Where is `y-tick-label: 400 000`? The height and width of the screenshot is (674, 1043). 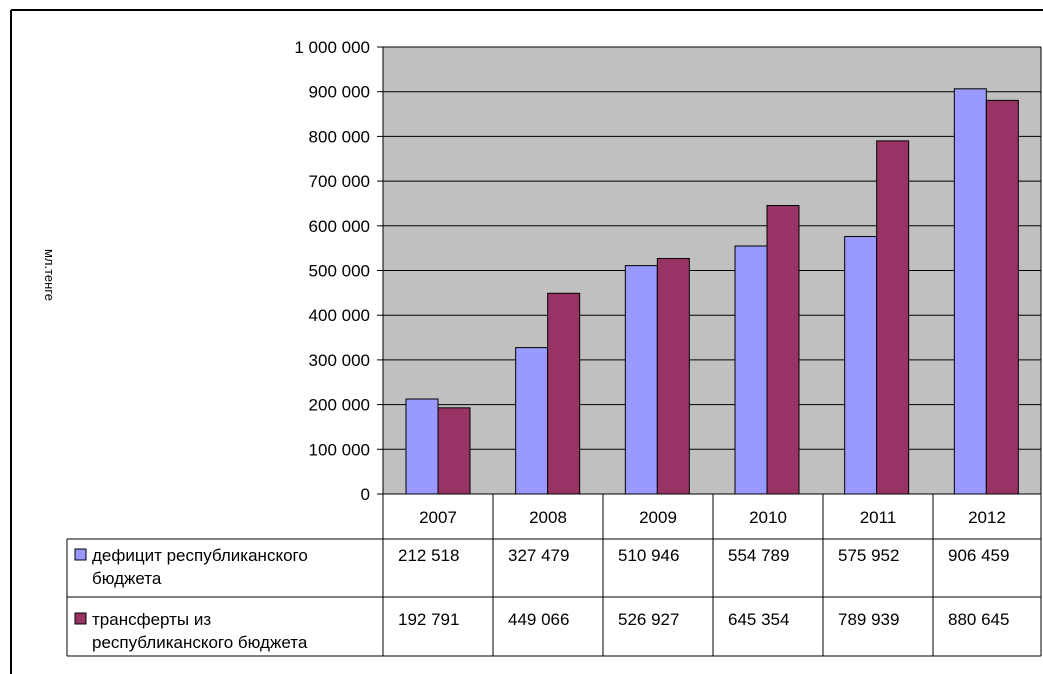 y-tick-label: 400 000 is located at coordinates (339, 315).